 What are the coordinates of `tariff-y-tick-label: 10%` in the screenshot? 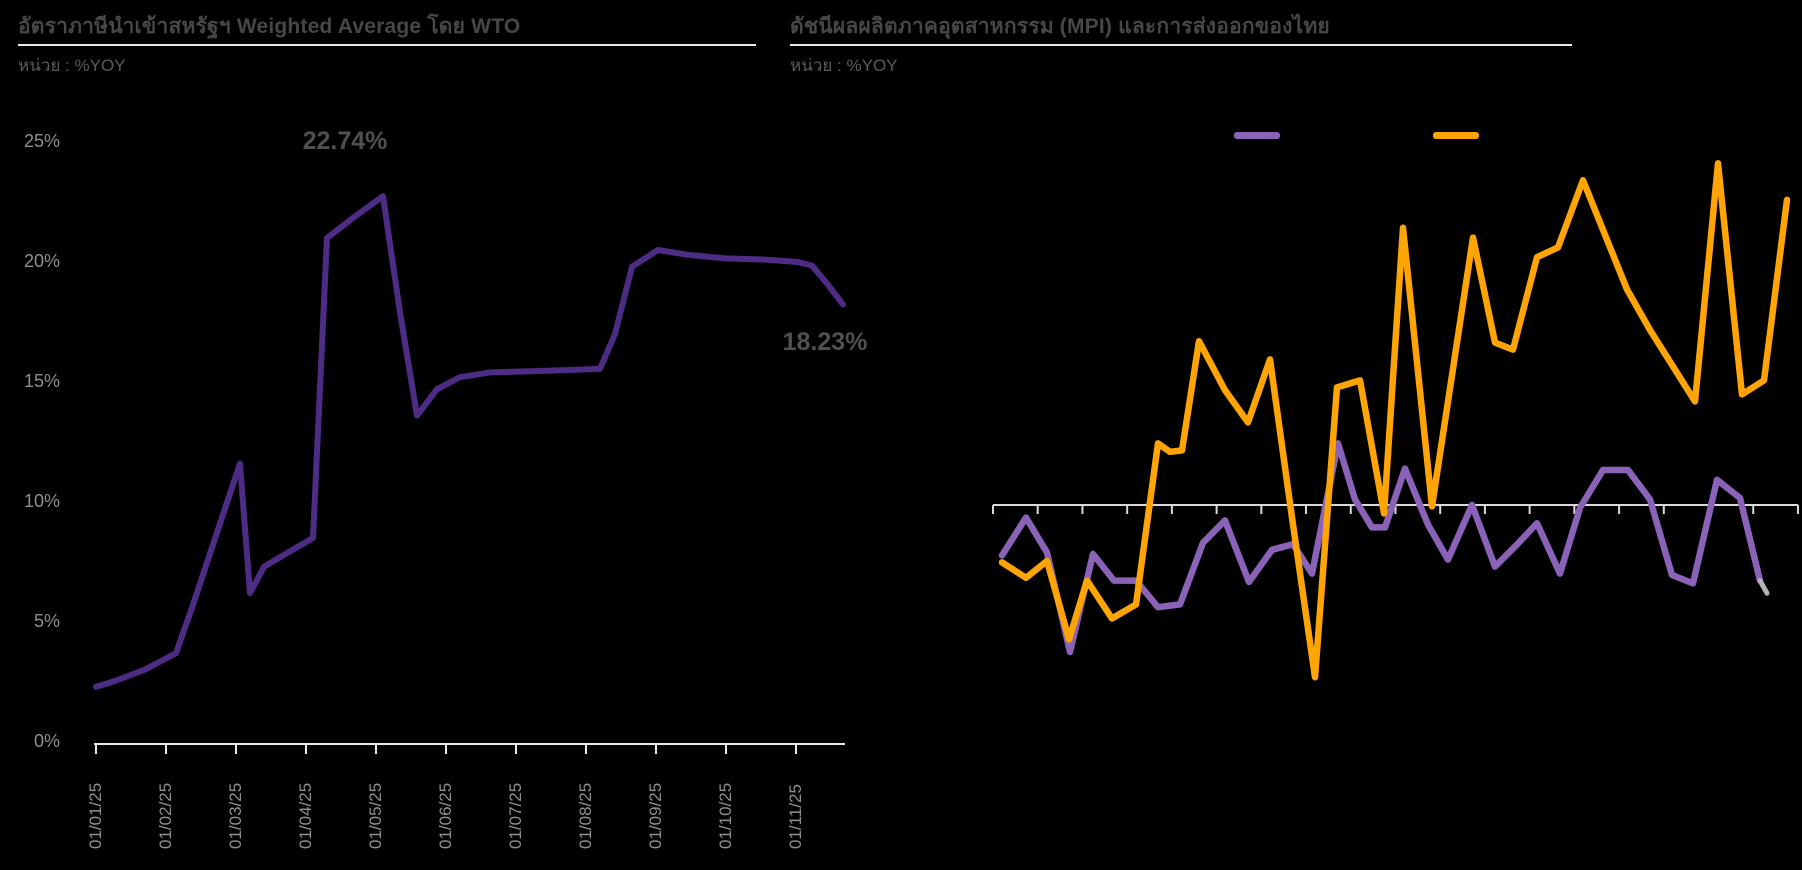 It's located at (41, 501).